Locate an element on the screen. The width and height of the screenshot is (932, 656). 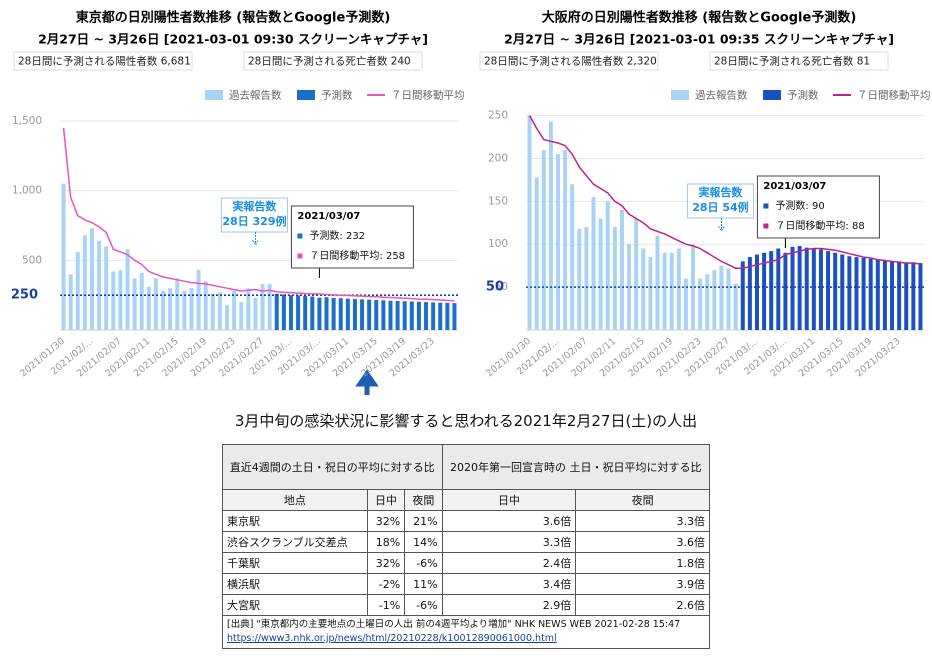
table-cell: 3.6倍 is located at coordinates (509, 521).